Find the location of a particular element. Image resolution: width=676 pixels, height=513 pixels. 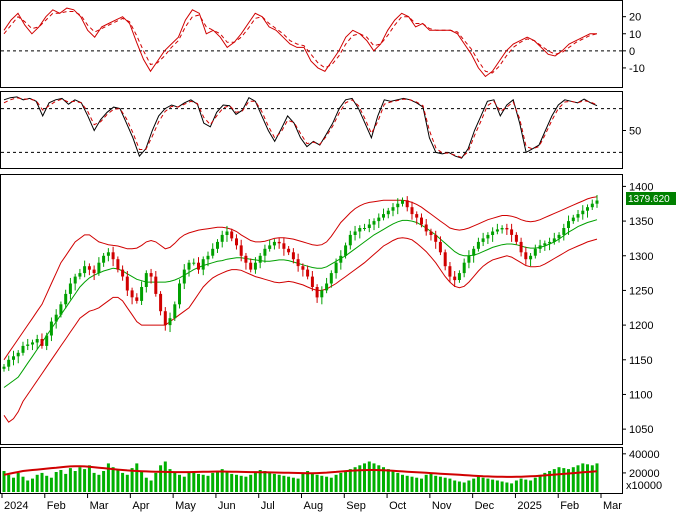

y-tick-label: -10 is located at coordinates (637, 69).